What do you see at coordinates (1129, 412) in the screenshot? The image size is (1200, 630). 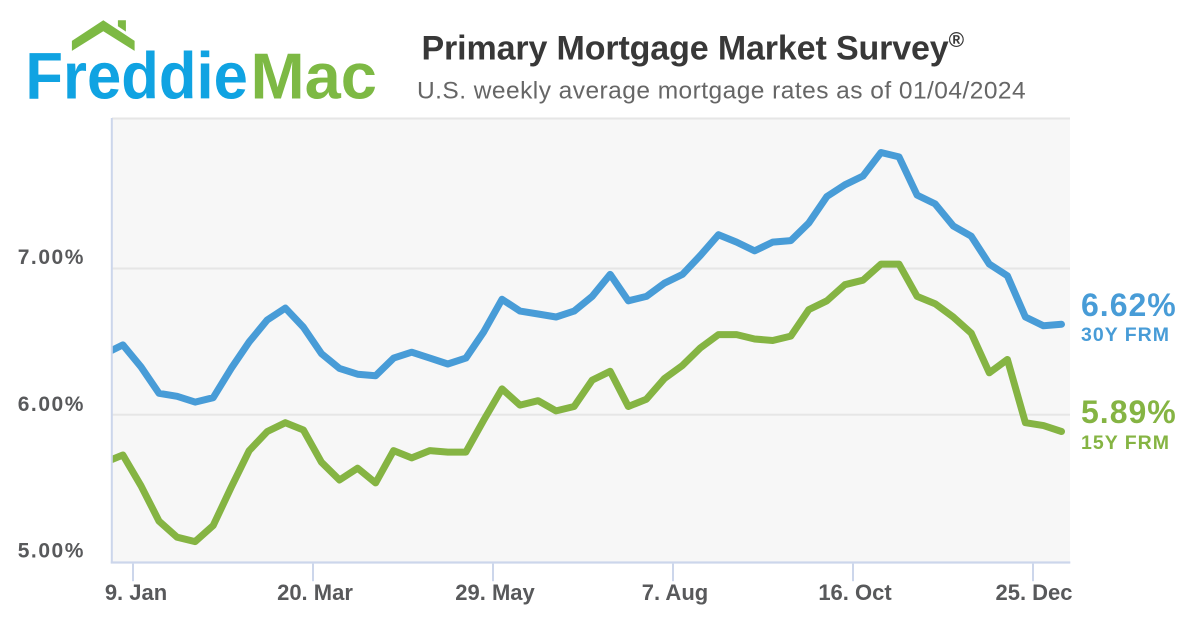 I see `svg-text: 5.89%` at bounding box center [1129, 412].